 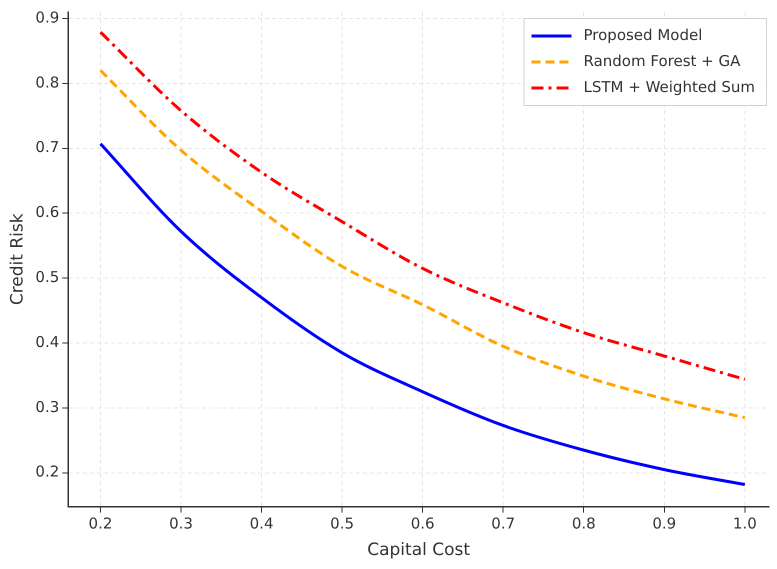 I want to click on y-tick-label: 0.2, so click(x=47, y=471).